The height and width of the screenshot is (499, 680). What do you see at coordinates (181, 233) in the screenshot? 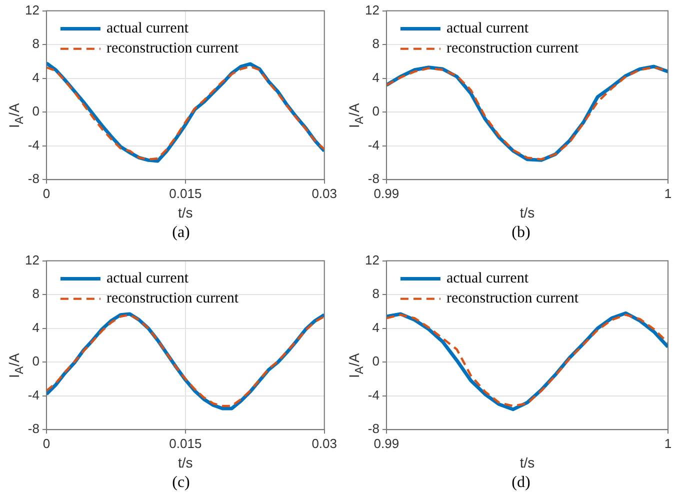
I see `text: (a)` at bounding box center [181, 233].